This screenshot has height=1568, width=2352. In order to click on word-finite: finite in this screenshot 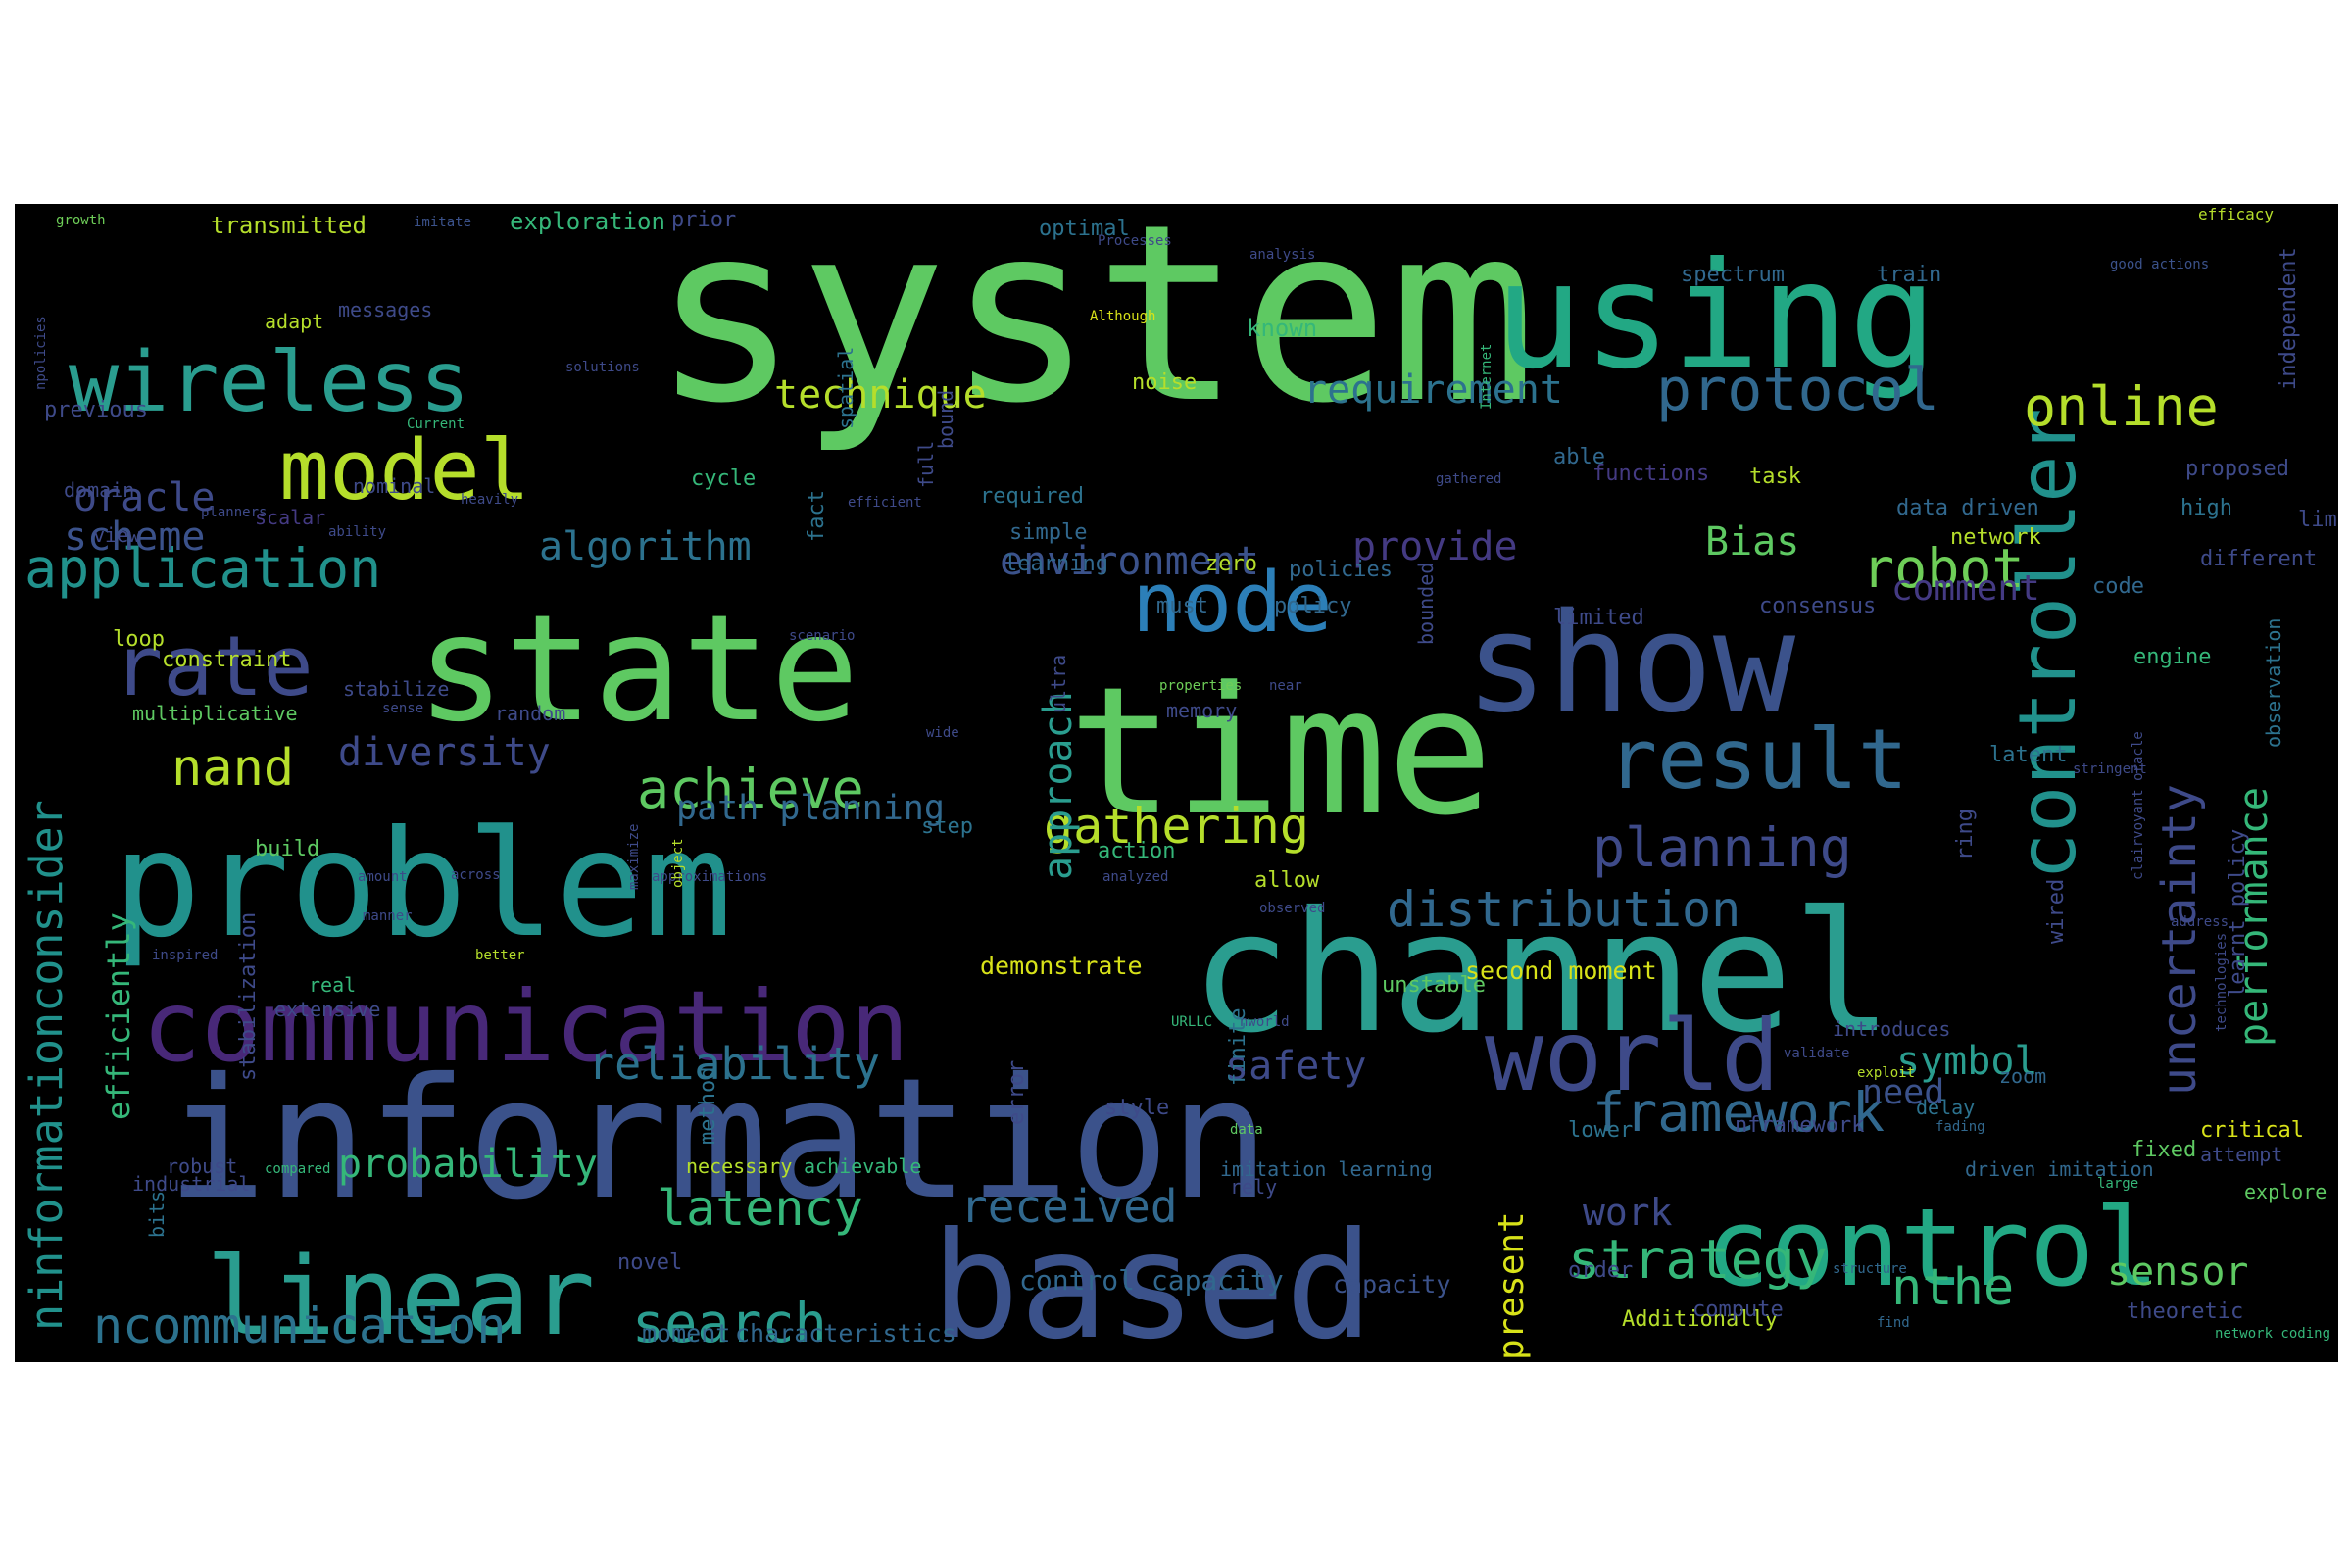, I will do `click(1238, 1046)`.